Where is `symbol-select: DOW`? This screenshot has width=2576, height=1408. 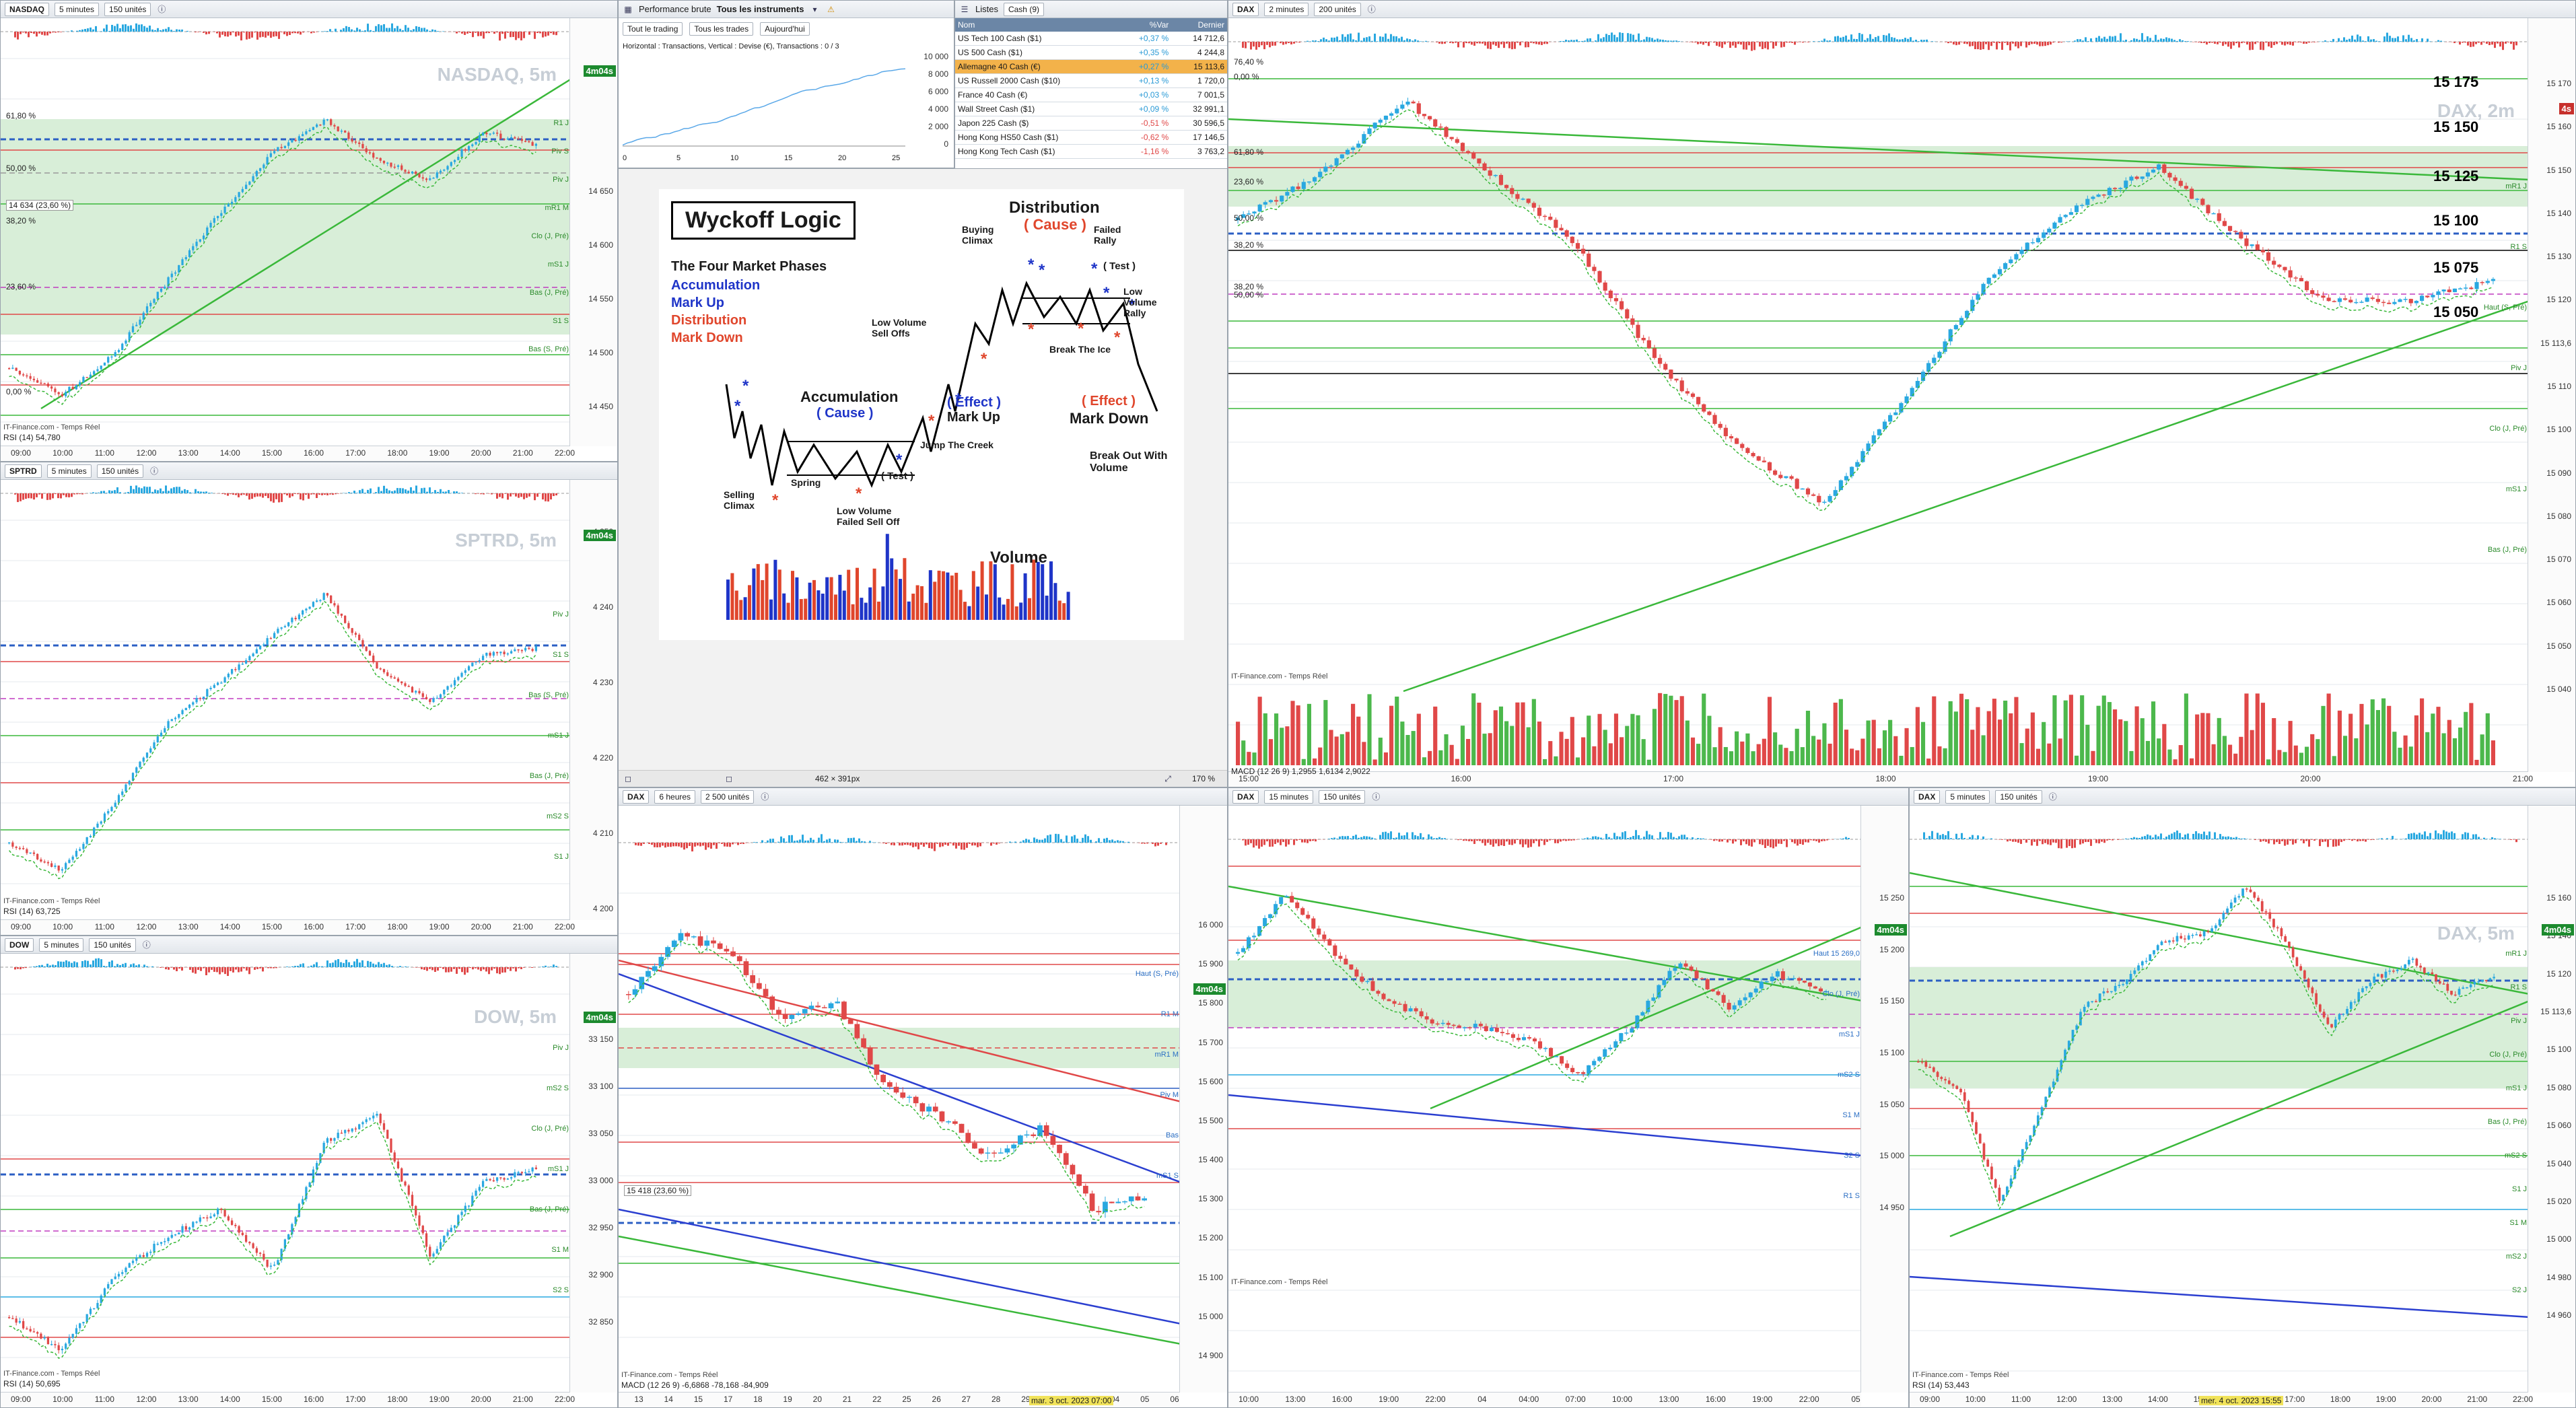
symbol-select: DOW is located at coordinates (19, 945).